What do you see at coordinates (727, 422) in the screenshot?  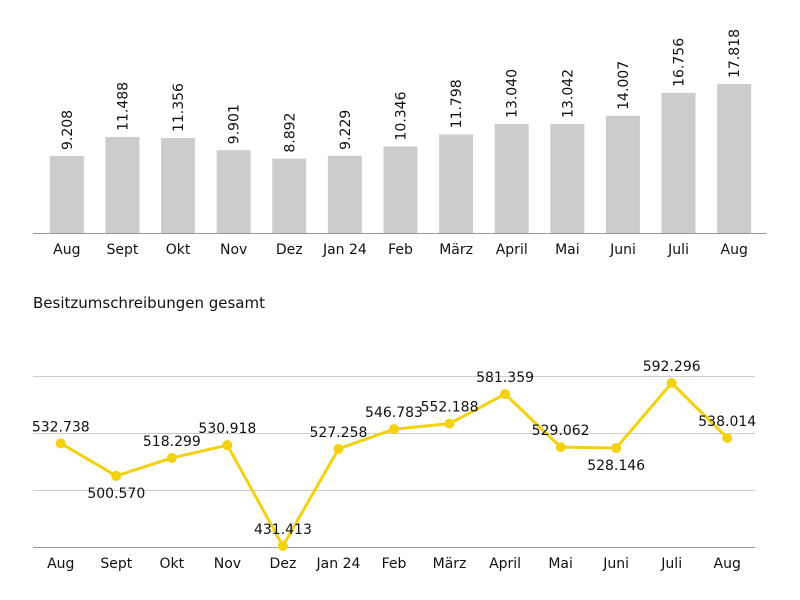 I see `point-value-label: 538.014` at bounding box center [727, 422].